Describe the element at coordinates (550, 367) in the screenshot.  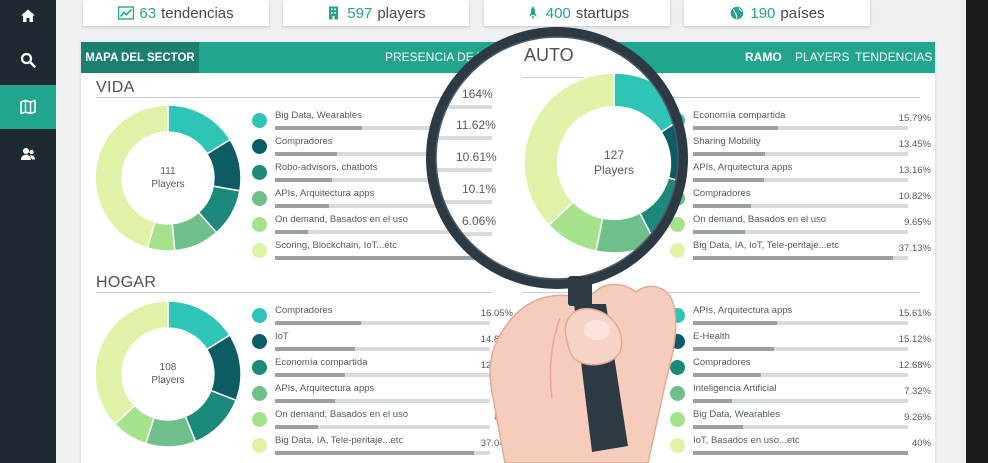
I see `donut-segment` at that location.